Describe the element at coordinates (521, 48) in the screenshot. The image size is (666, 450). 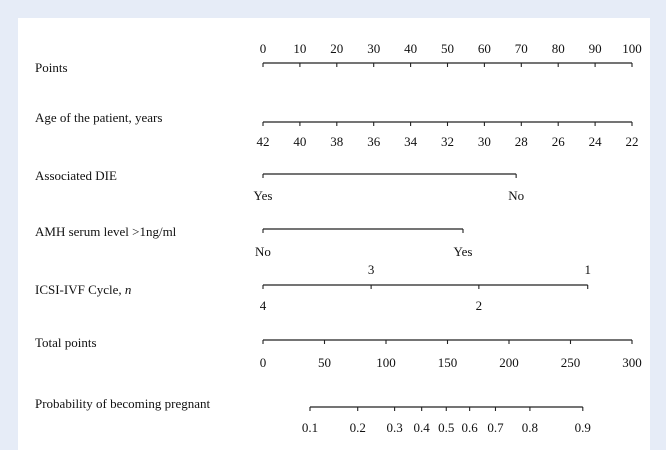
I see `tick-label: 70` at that location.